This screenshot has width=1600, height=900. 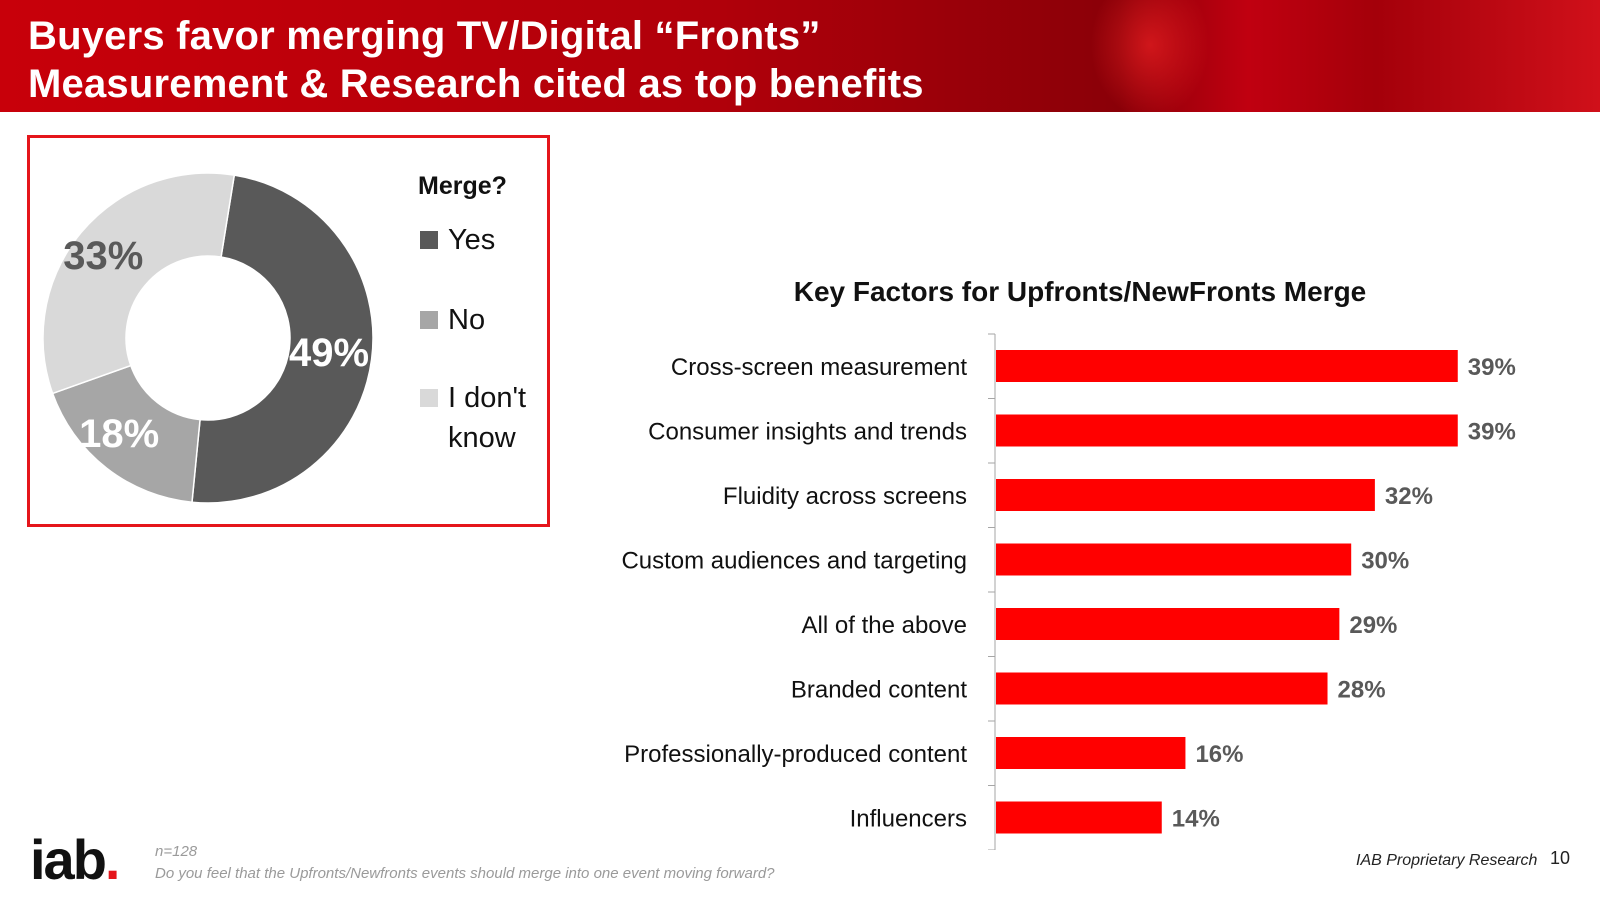 I want to click on donut-slice-no, so click(x=126, y=434).